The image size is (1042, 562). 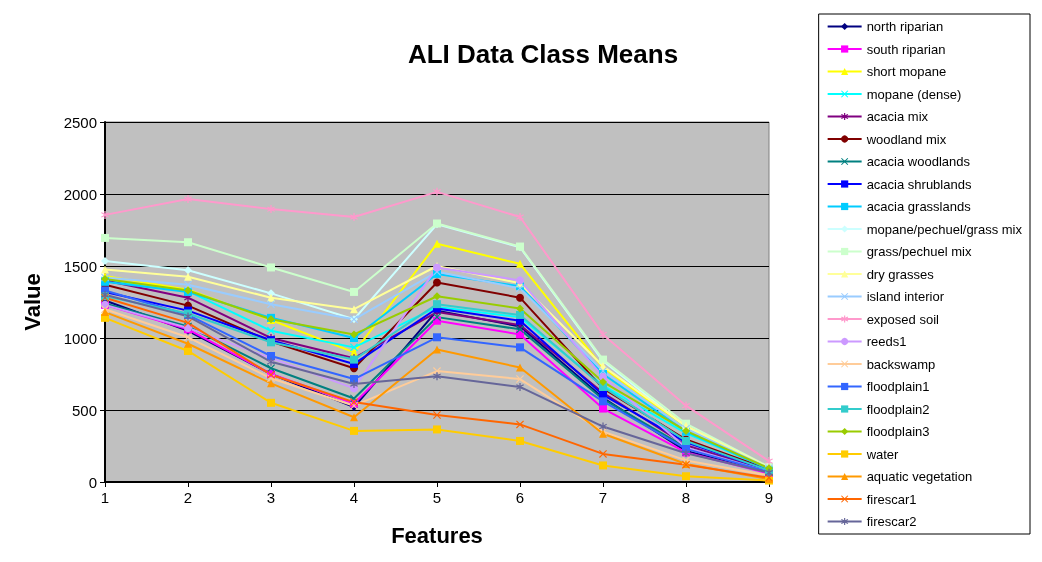 What do you see at coordinates (437, 535) in the screenshot?
I see `x-axis-title: Features` at bounding box center [437, 535].